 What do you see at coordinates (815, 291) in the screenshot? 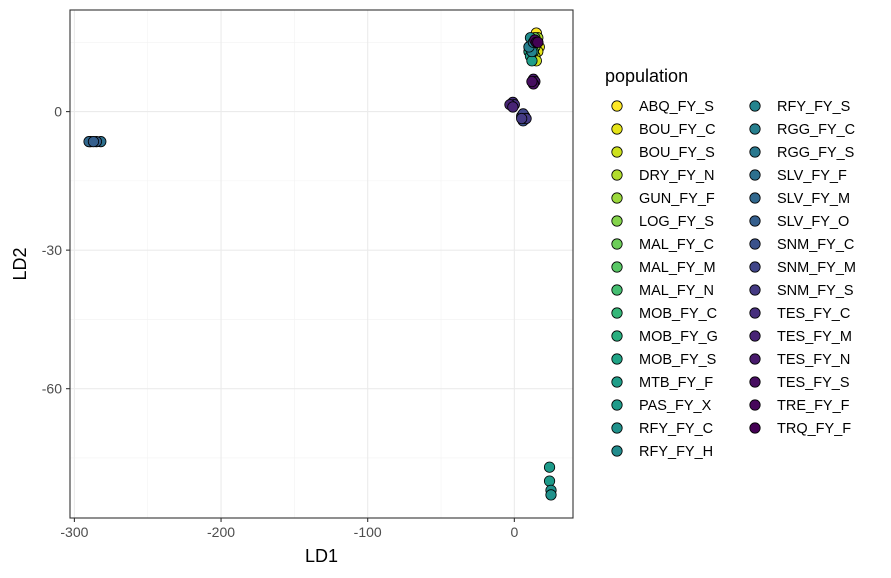
I see `legend-entry: SNM_FY_S` at bounding box center [815, 291].